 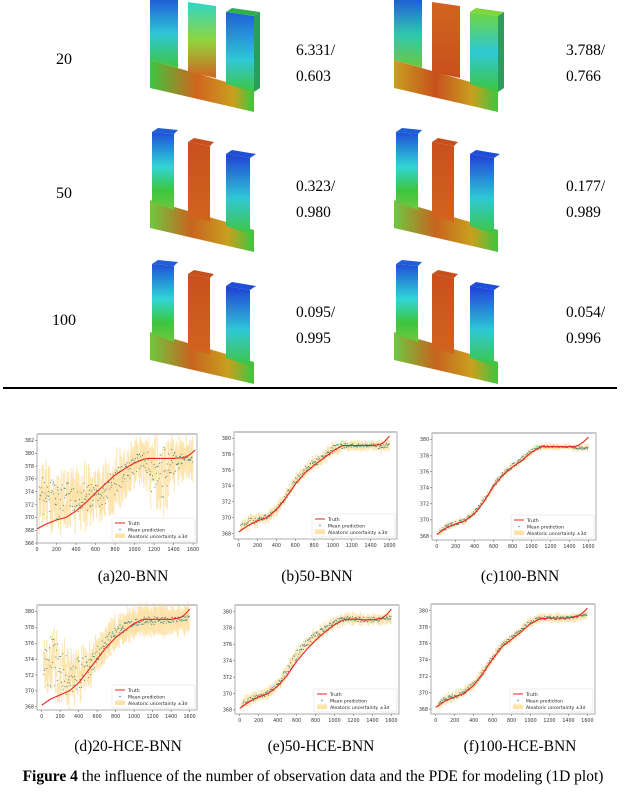 What do you see at coordinates (316, 186) in the screenshot?
I see `metric-value-line1: 0.323/` at bounding box center [316, 186].